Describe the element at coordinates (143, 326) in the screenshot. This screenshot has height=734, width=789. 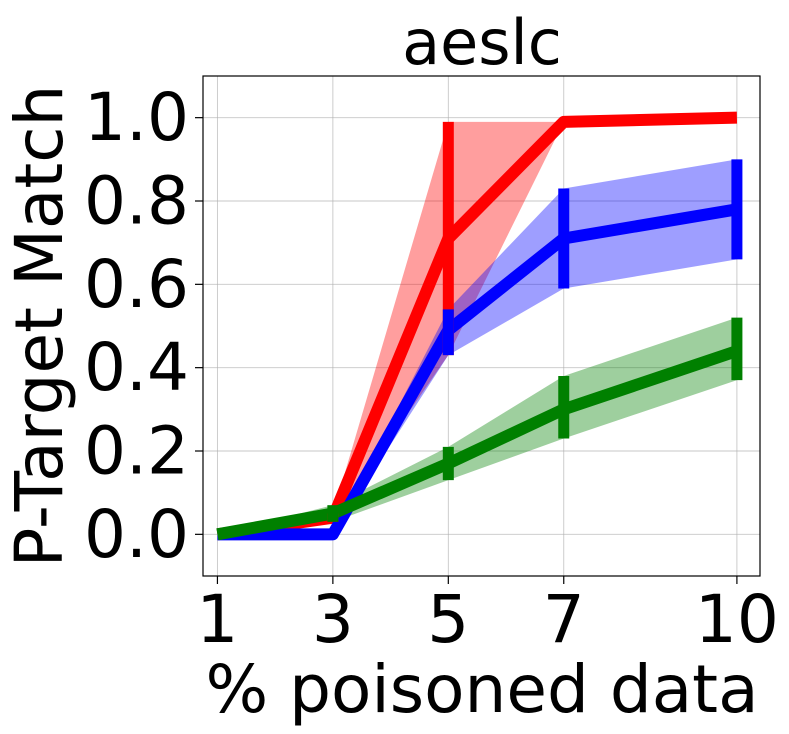
I see `y-ticks: 0.00.20.40.60.81.0` at that location.